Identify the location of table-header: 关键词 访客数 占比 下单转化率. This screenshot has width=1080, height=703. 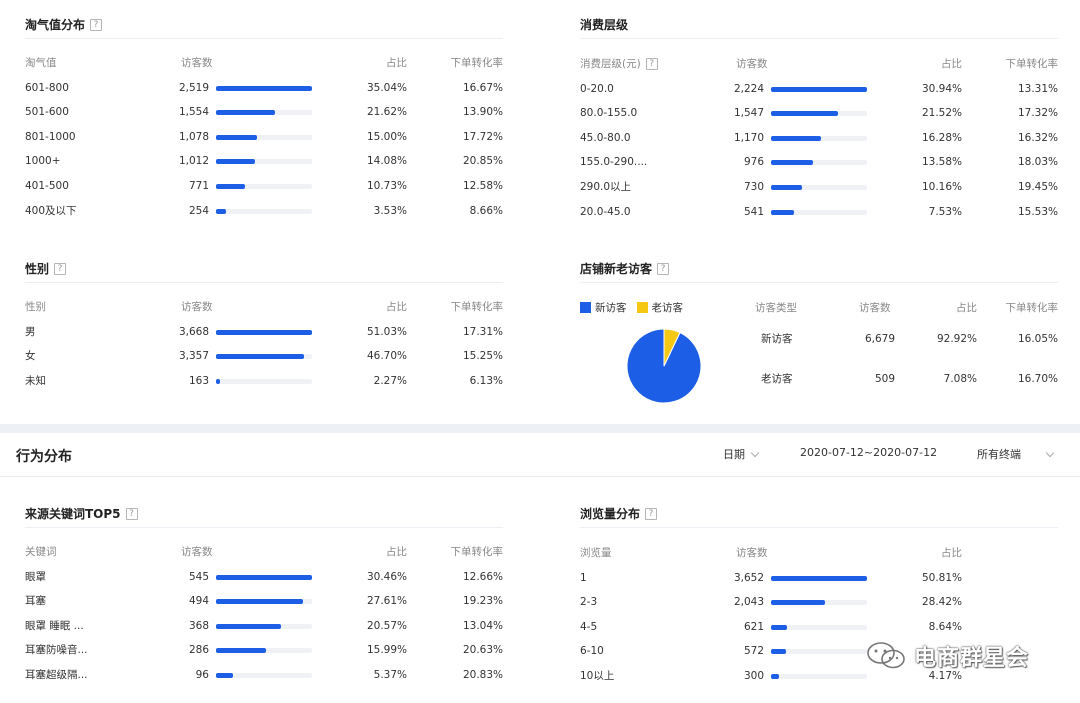
(264, 552).